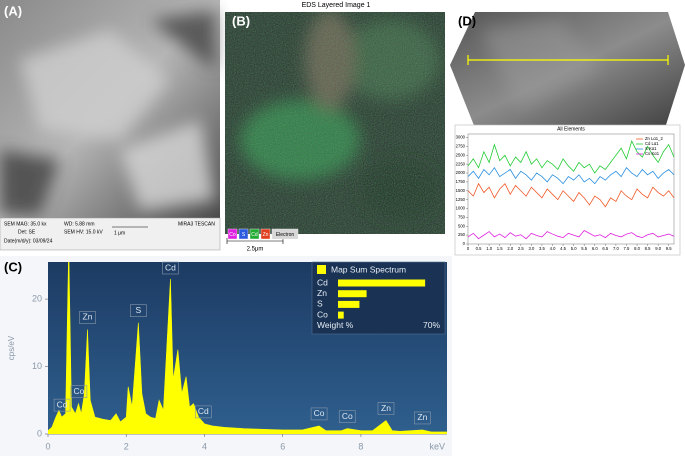  What do you see at coordinates (627, 248) in the screenshot?
I see `x-tick-label: 7.5` at bounding box center [627, 248].